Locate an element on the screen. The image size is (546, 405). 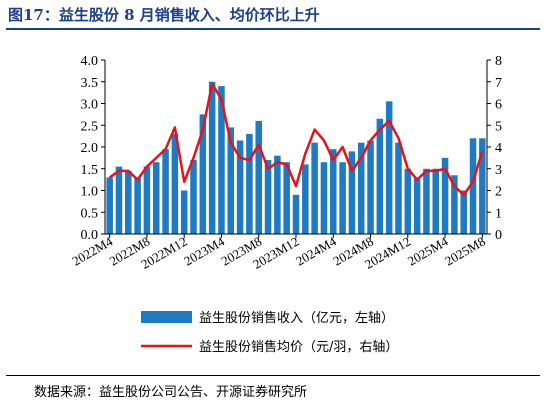
bar-2023M8 is located at coordinates (258, 177).